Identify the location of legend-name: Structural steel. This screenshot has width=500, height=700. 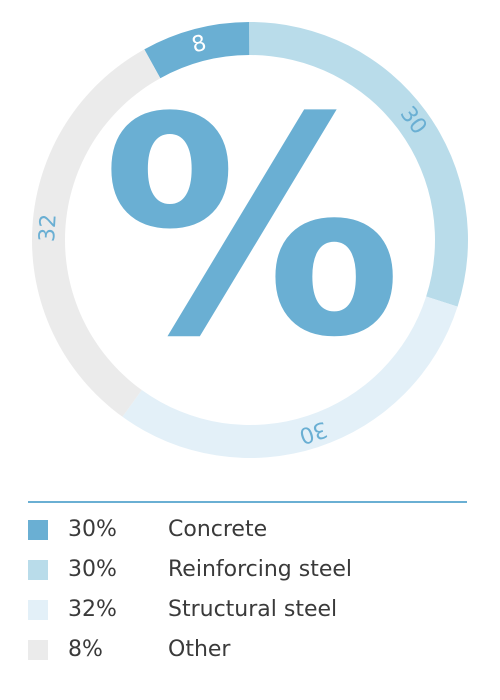
(252, 609).